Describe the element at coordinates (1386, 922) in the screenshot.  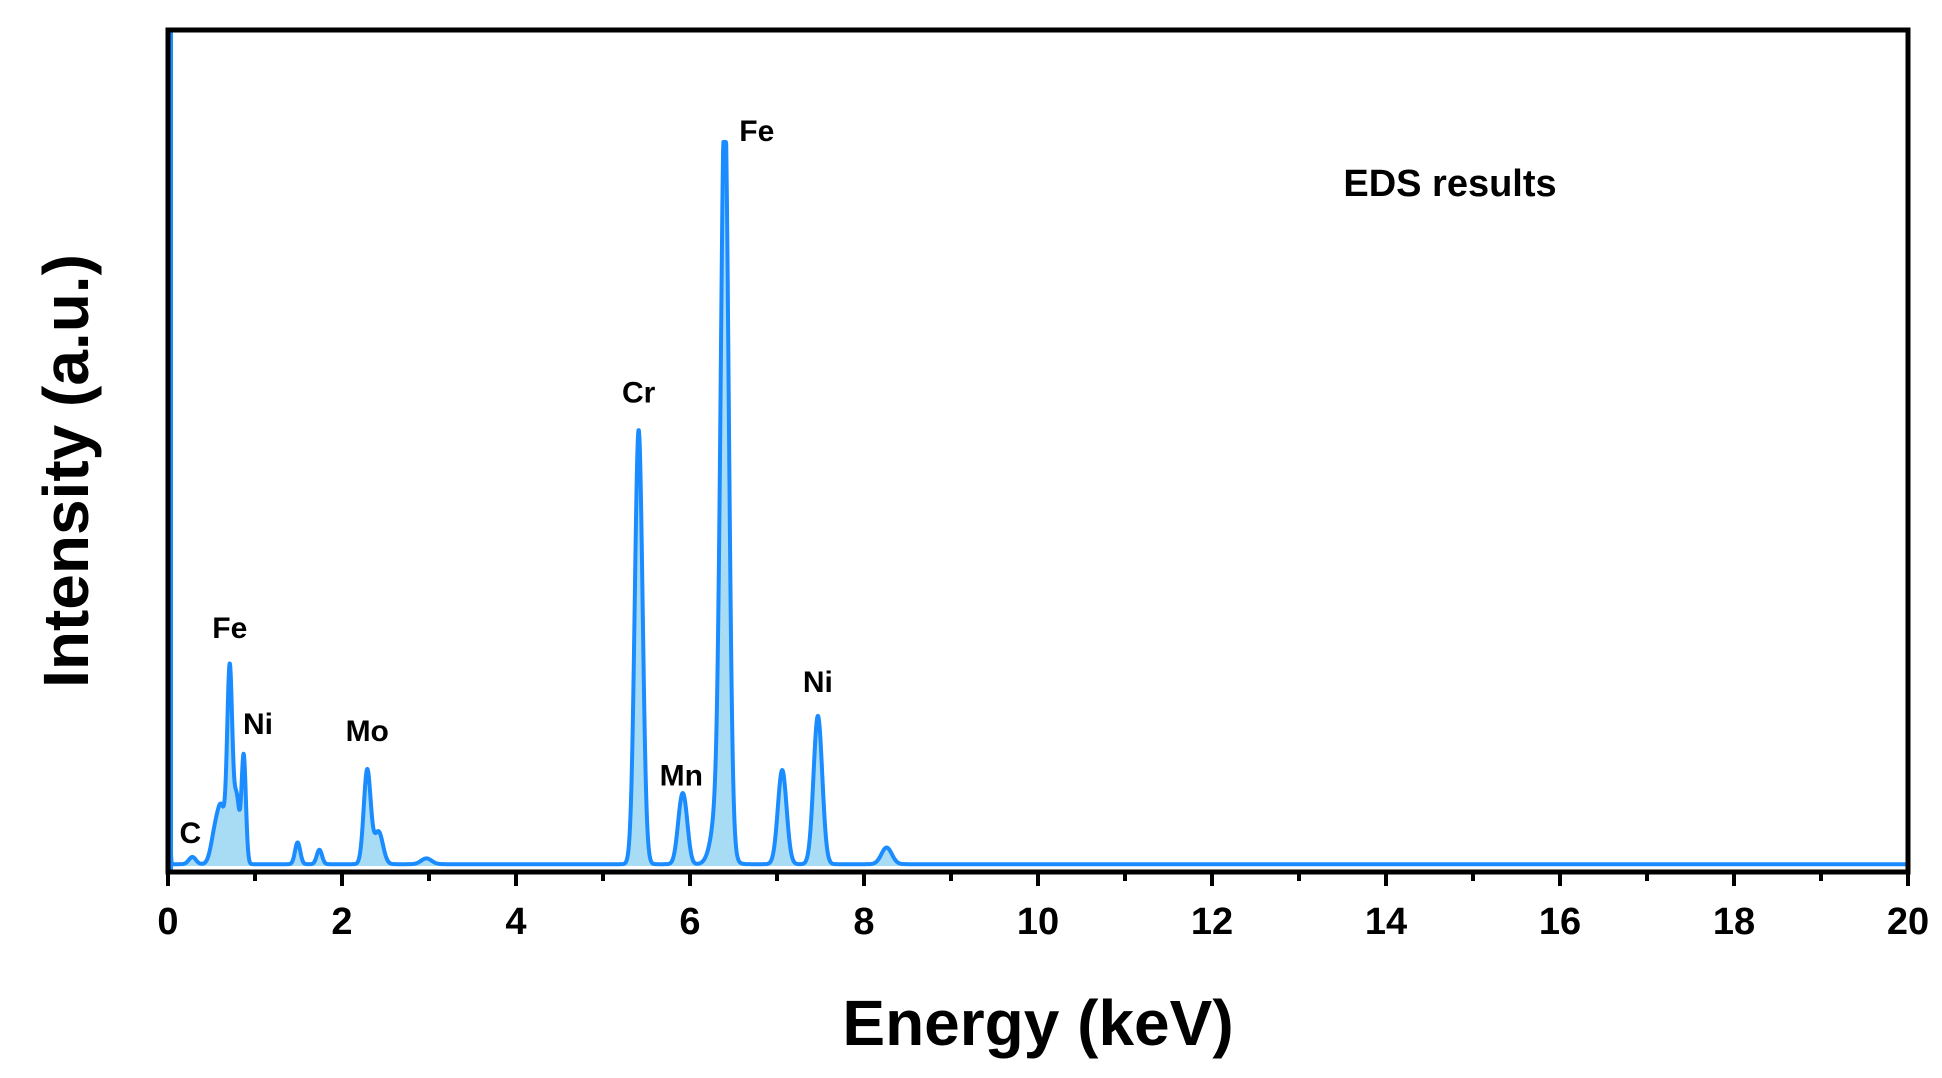
I see `x-tick-label: 14` at that location.